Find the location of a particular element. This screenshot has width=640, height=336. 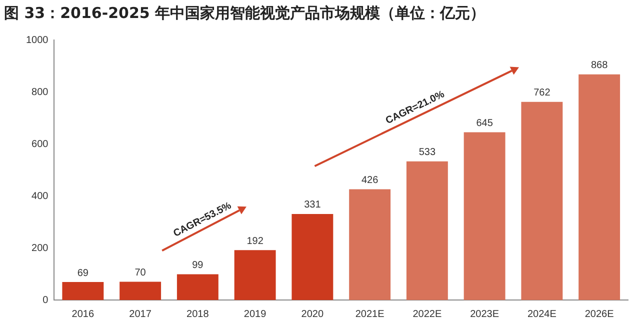

data-label: 331 is located at coordinates (313, 205).